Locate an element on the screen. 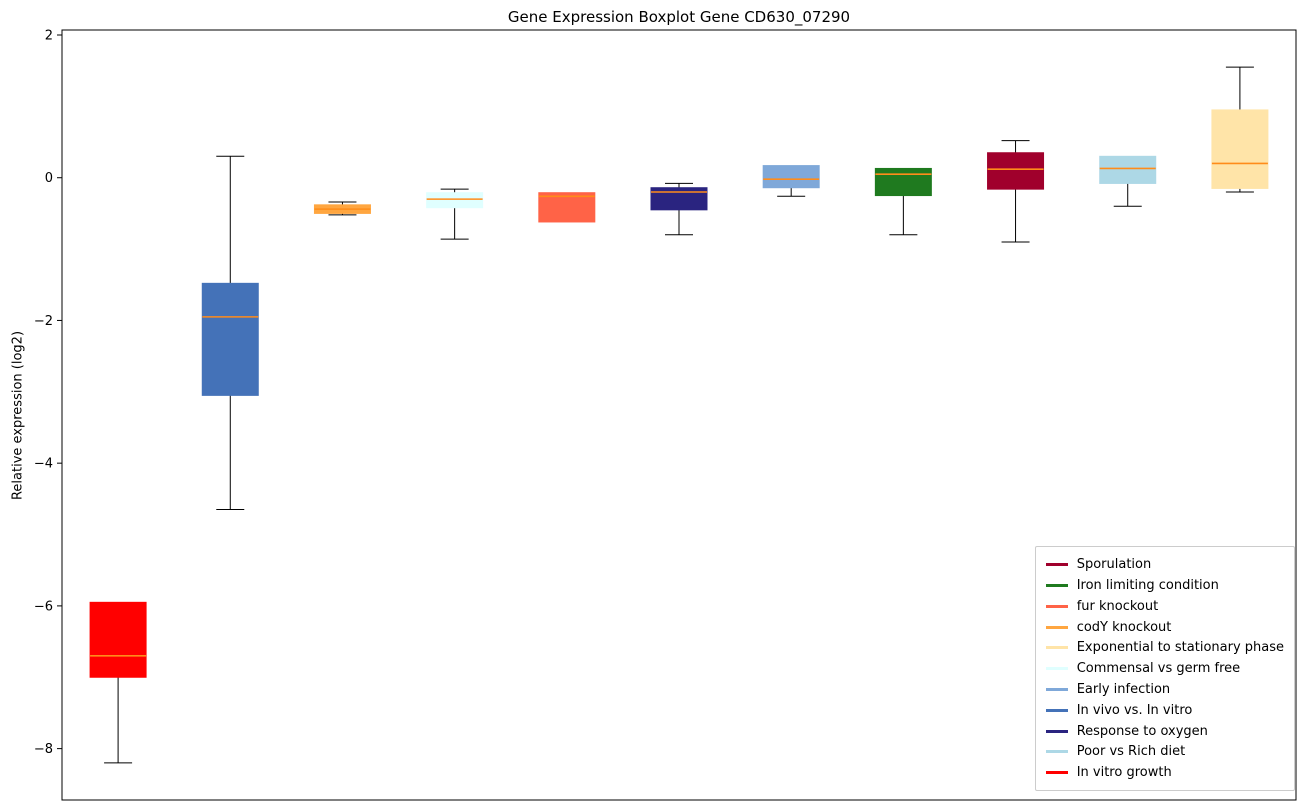 This screenshot has height=812, width=1309. boxplot-fur-knockout is located at coordinates (567, 207).